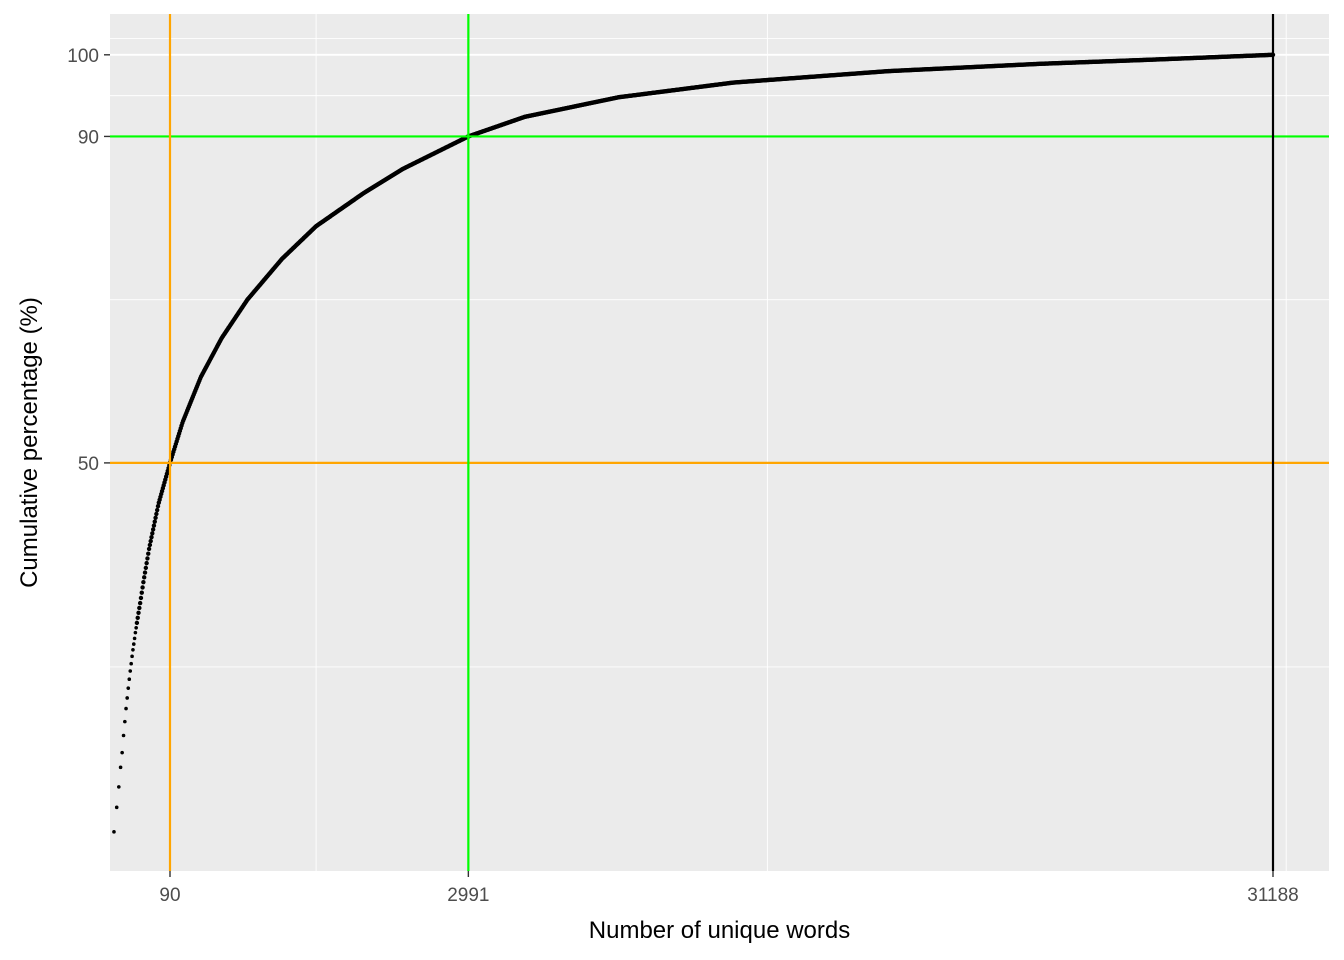 Image resolution: width=1344 pixels, height=960 pixels. What do you see at coordinates (29, 442) in the screenshot?
I see `y-axis-title: Cumulative percentage (%)` at bounding box center [29, 442].